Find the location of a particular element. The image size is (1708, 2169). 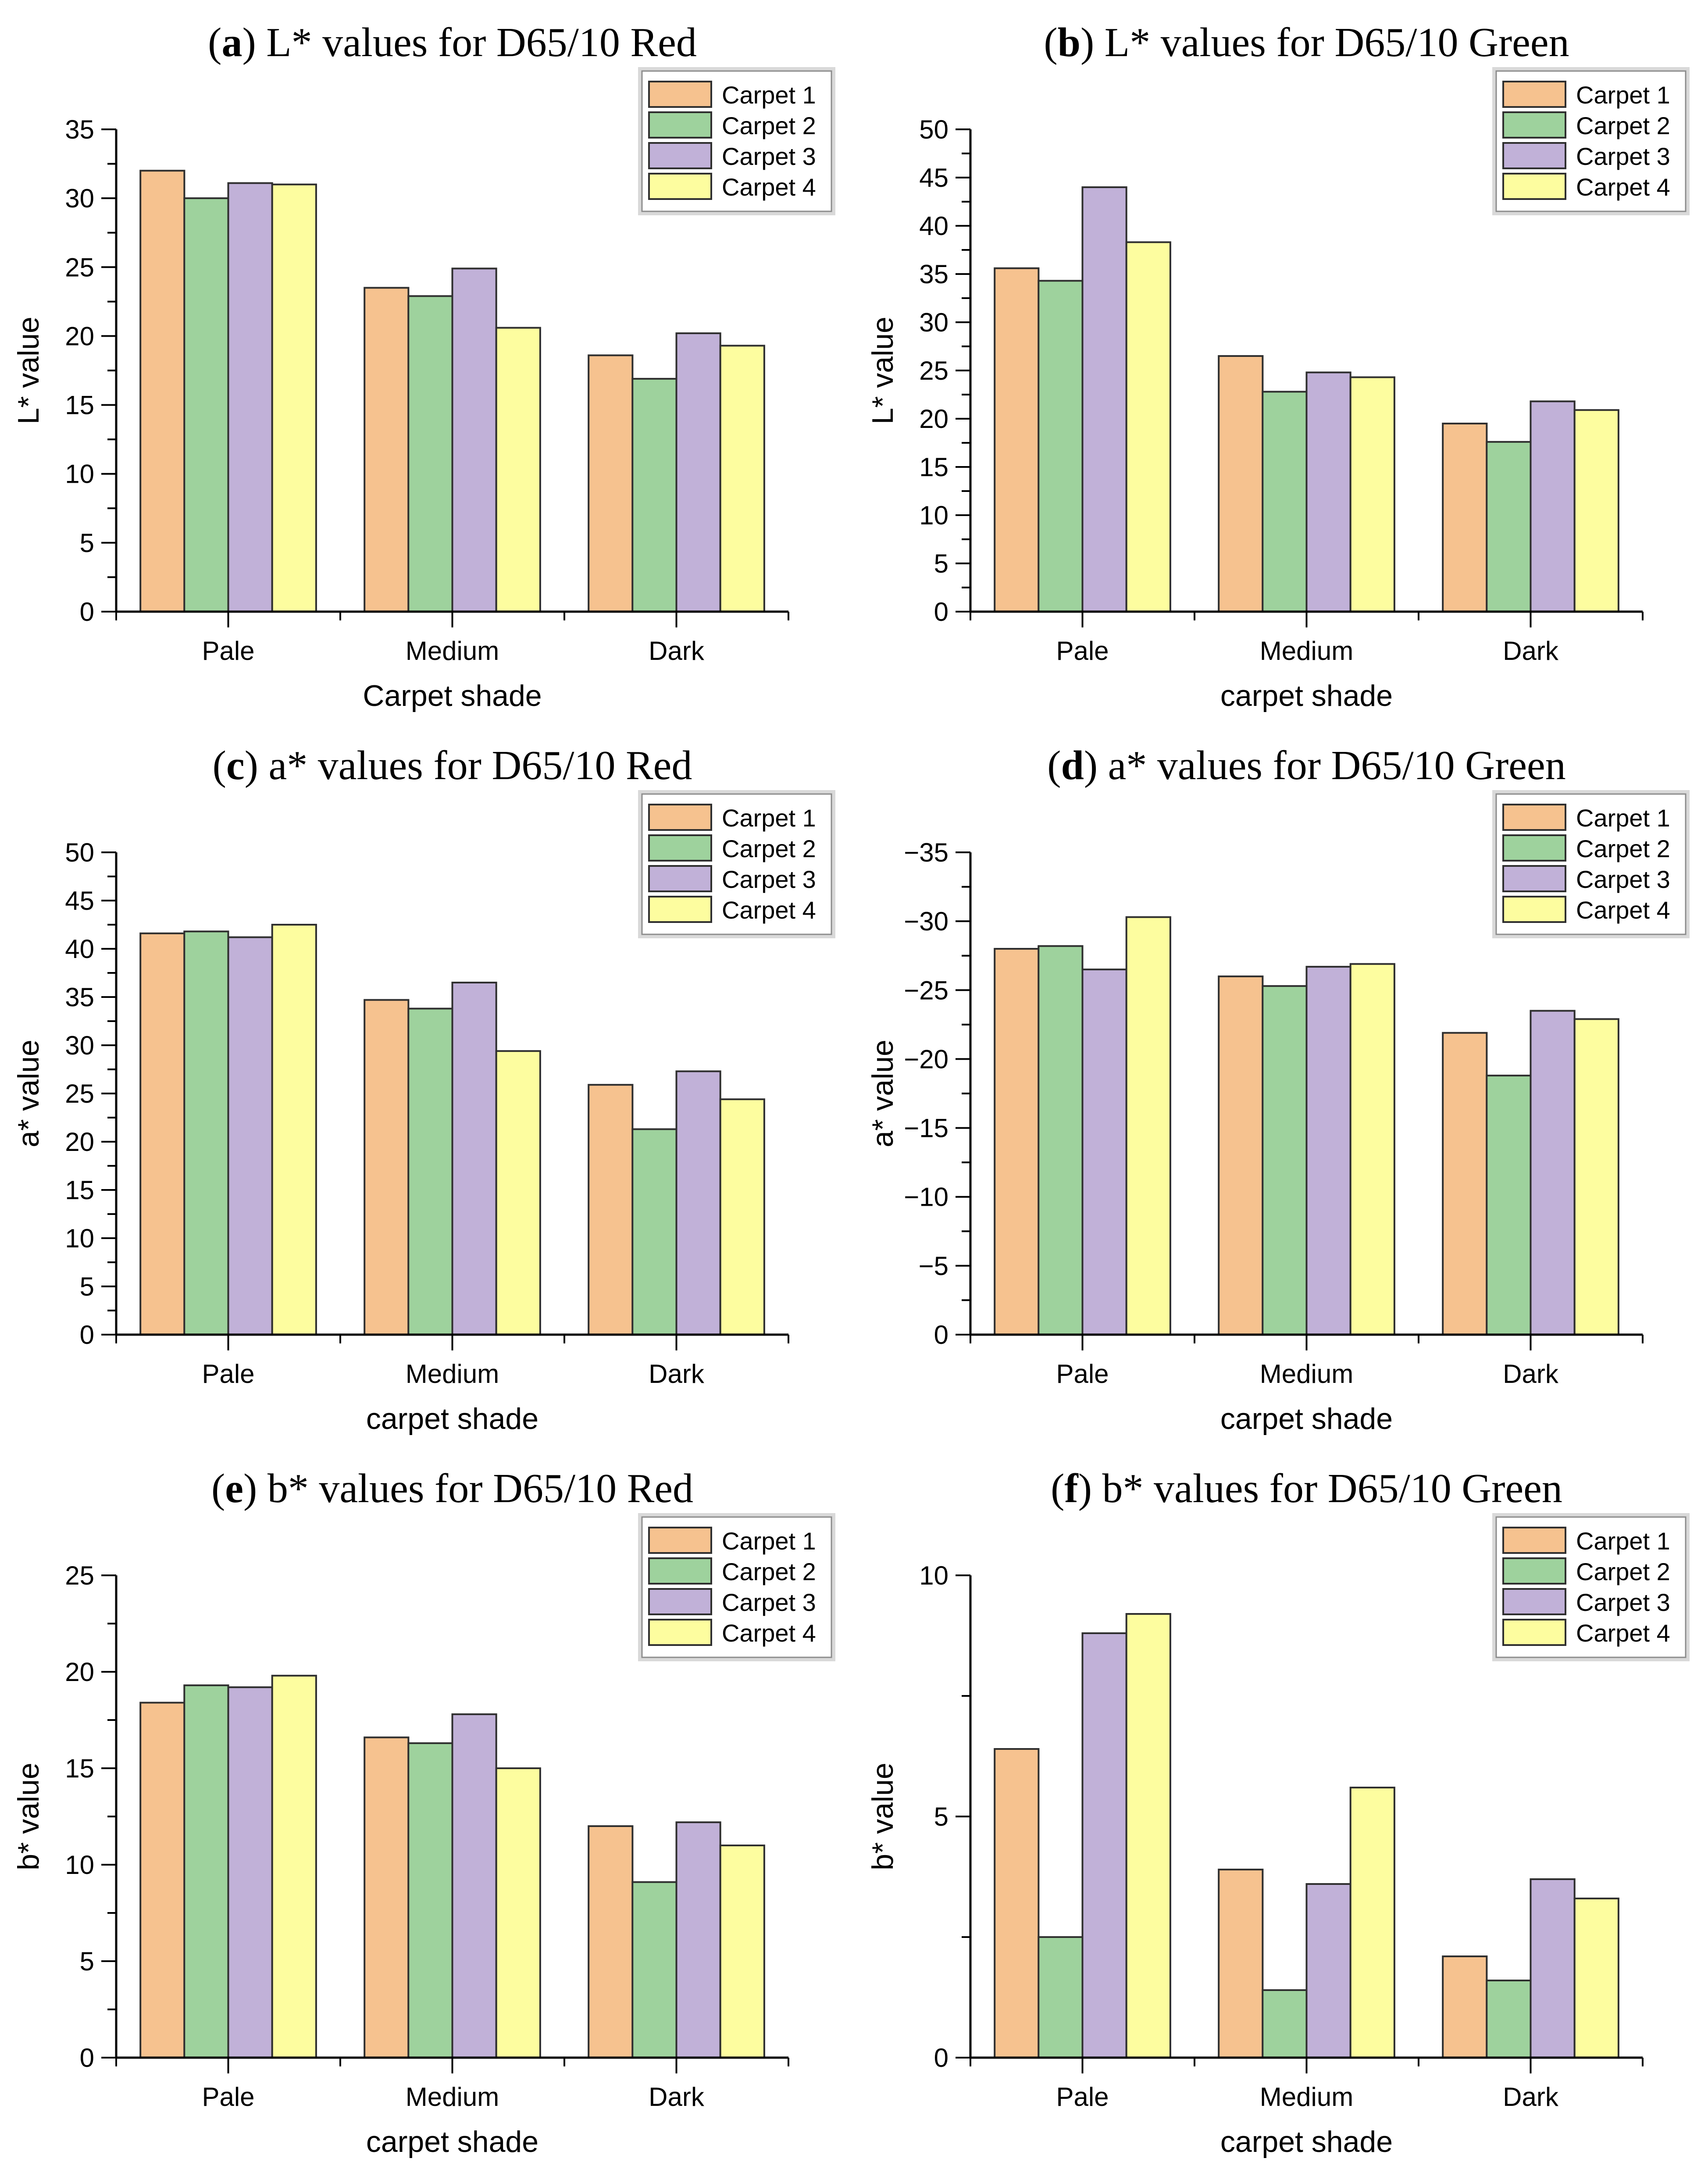

panel-title-a: (a) L* values for D65/10 Red is located at coordinates (452, 42).